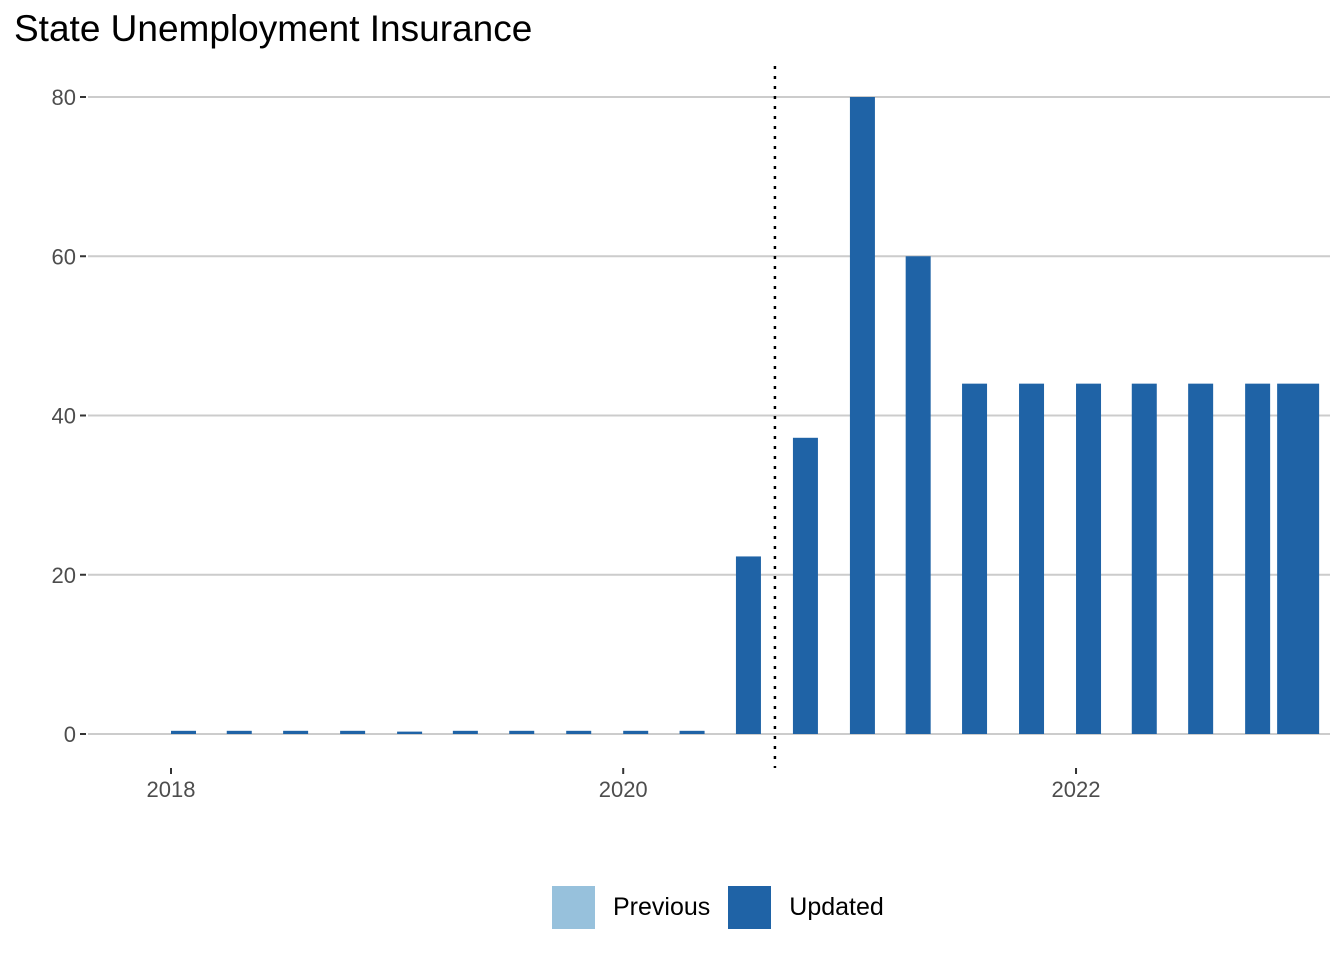 This screenshot has height=960, width=1344. I want to click on legend-item-previous: Previous, so click(631, 907).